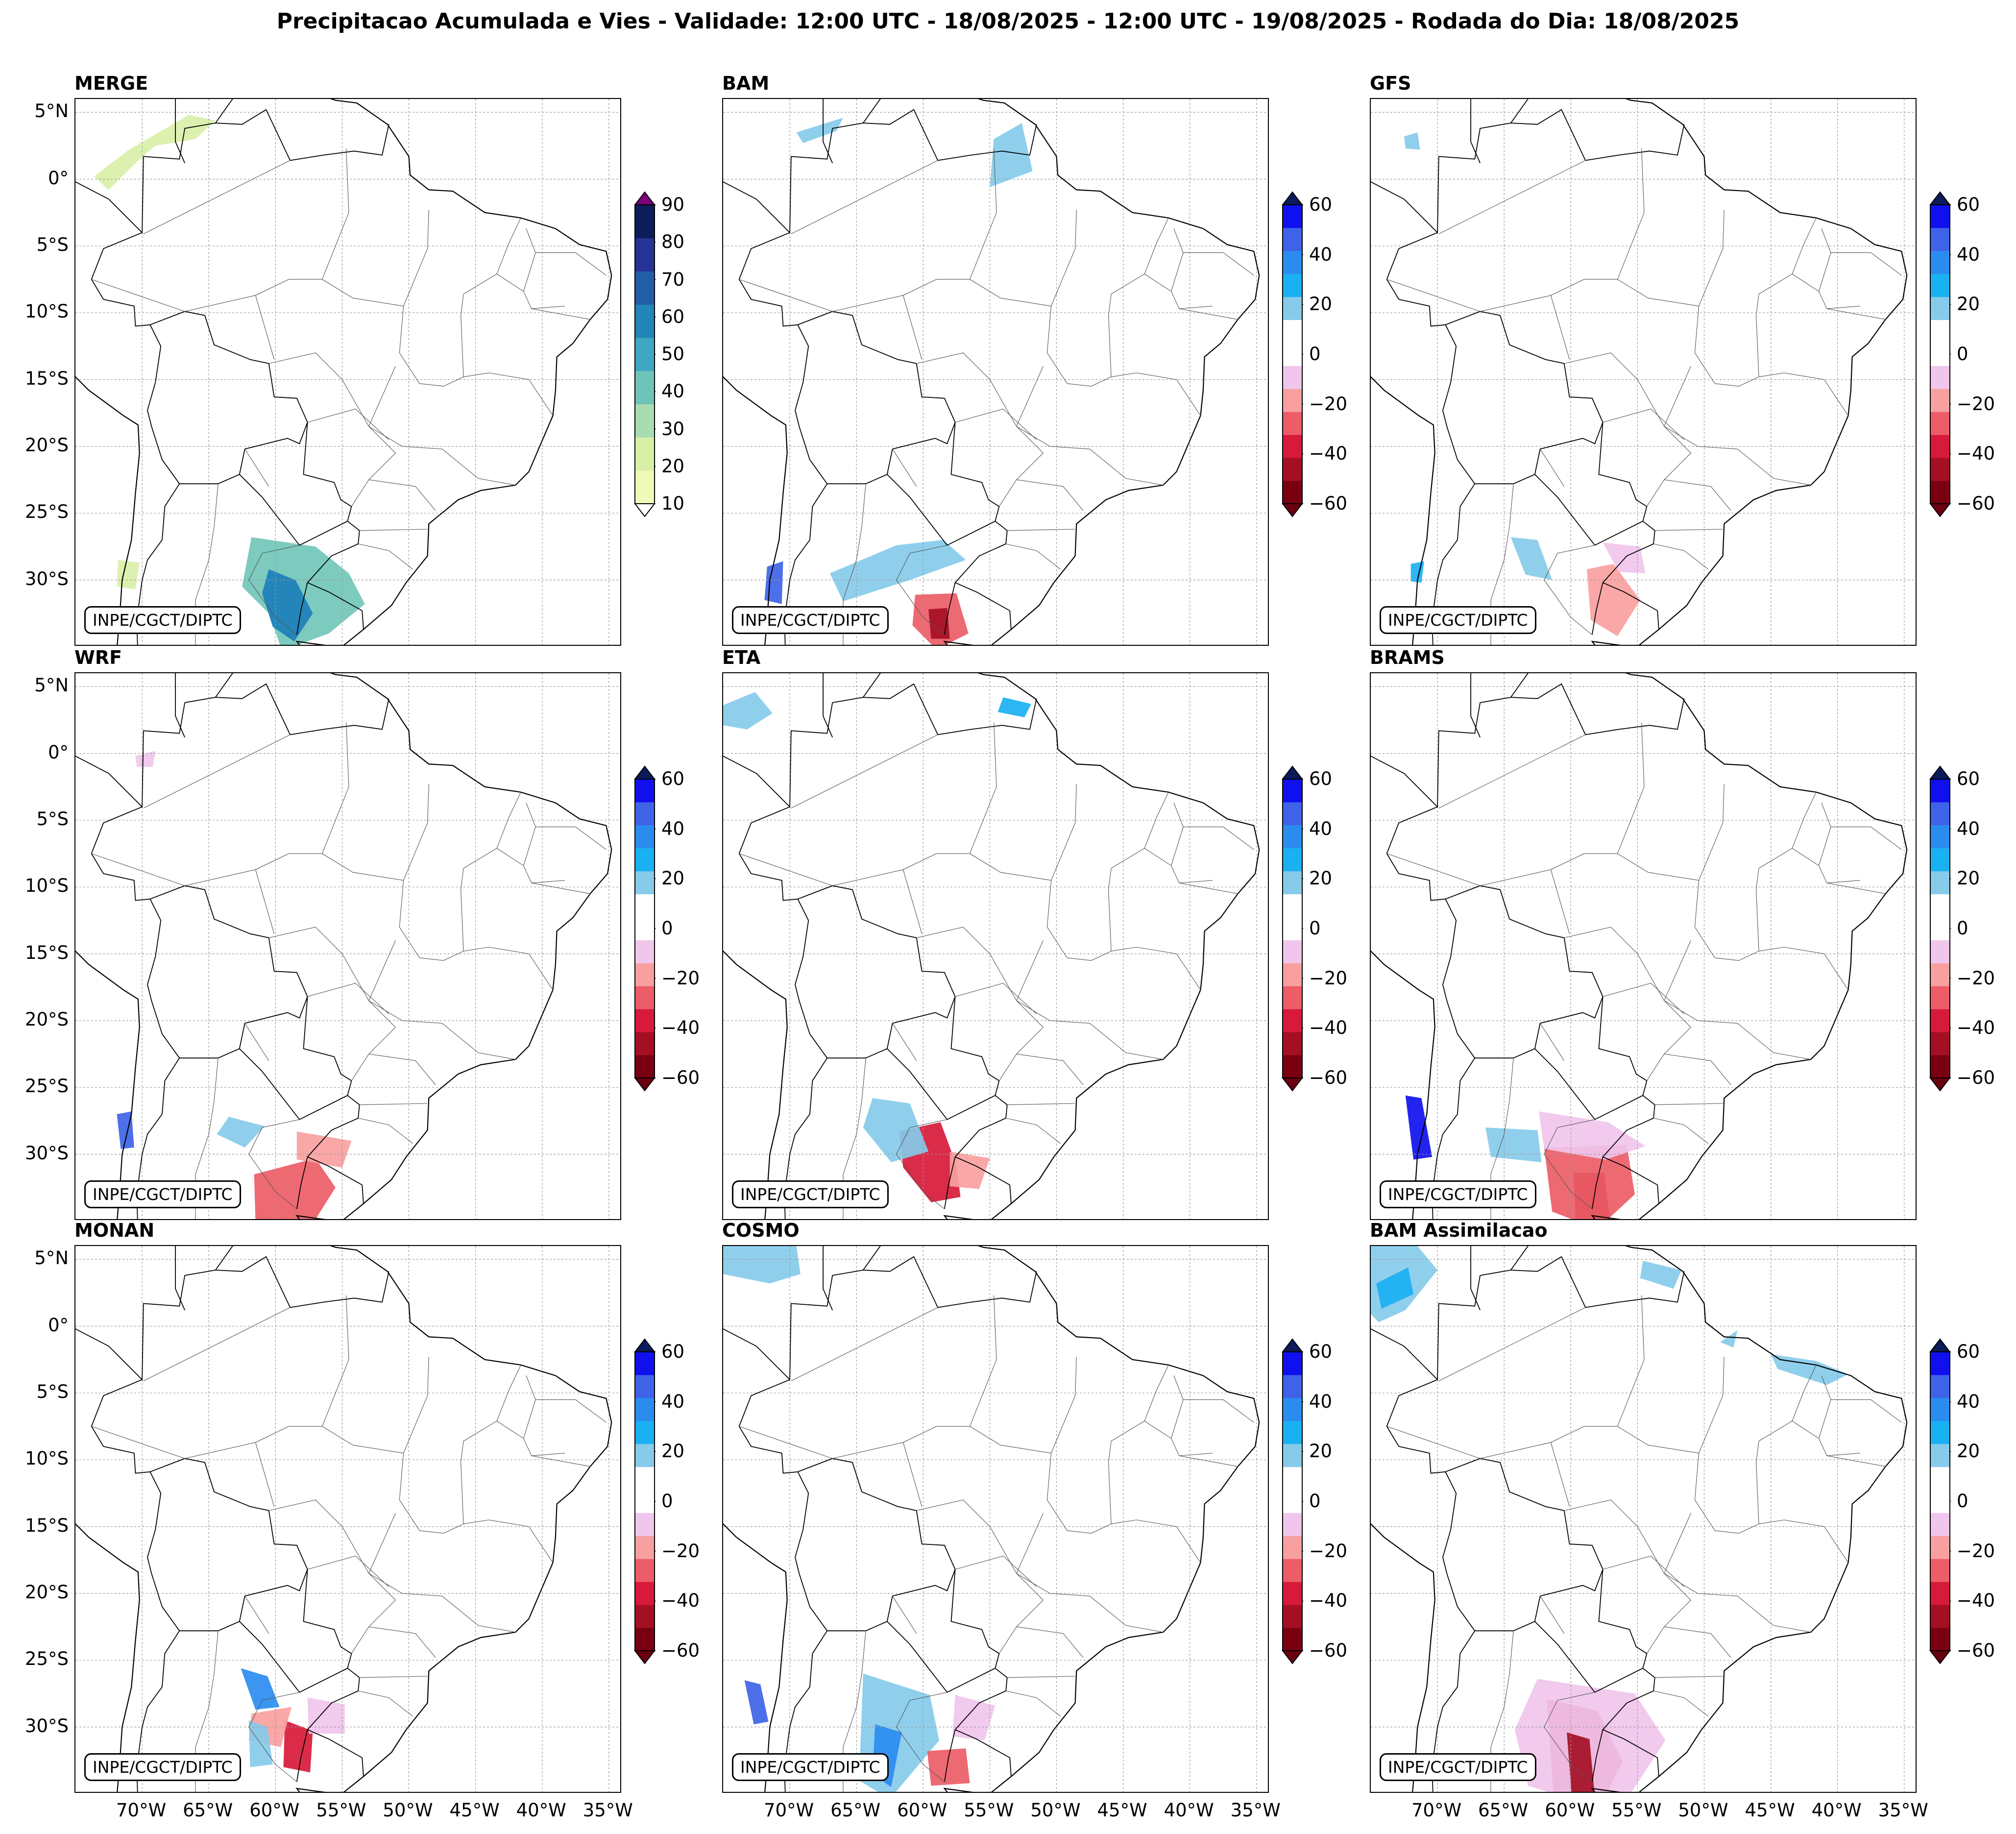  I want to click on map-panel-wrf: INPE/CGCT/DIPTC, so click(347, 946).